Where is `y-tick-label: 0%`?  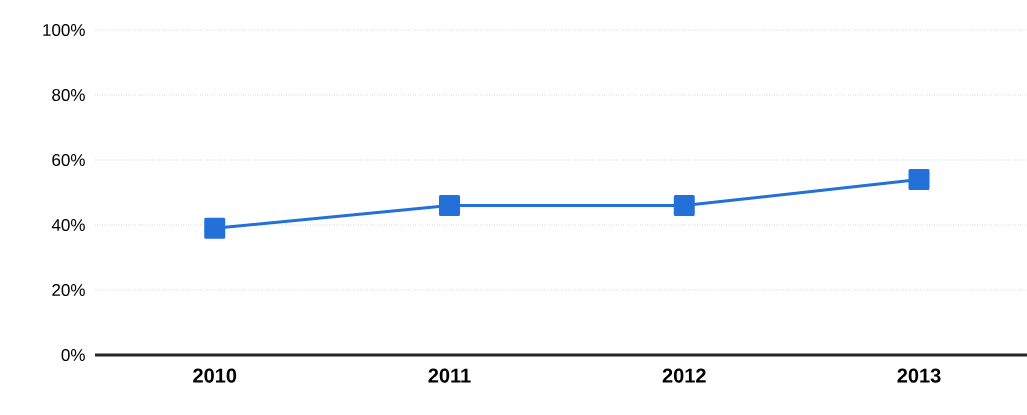
y-tick-label: 0% is located at coordinates (73, 355).